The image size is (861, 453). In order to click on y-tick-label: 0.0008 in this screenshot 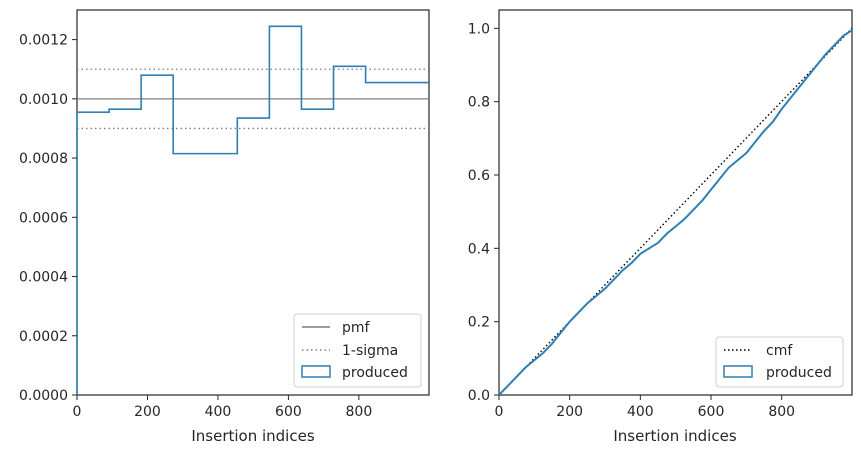, I will do `click(43, 159)`.